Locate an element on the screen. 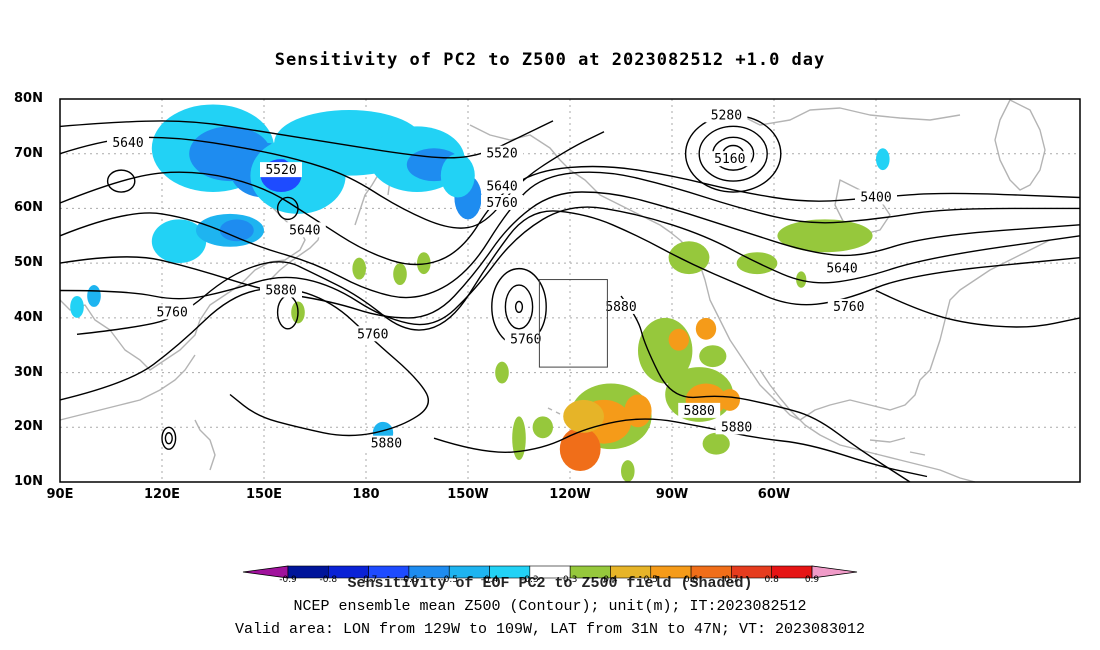  coastline-greenland is located at coordinates (1020, 145).